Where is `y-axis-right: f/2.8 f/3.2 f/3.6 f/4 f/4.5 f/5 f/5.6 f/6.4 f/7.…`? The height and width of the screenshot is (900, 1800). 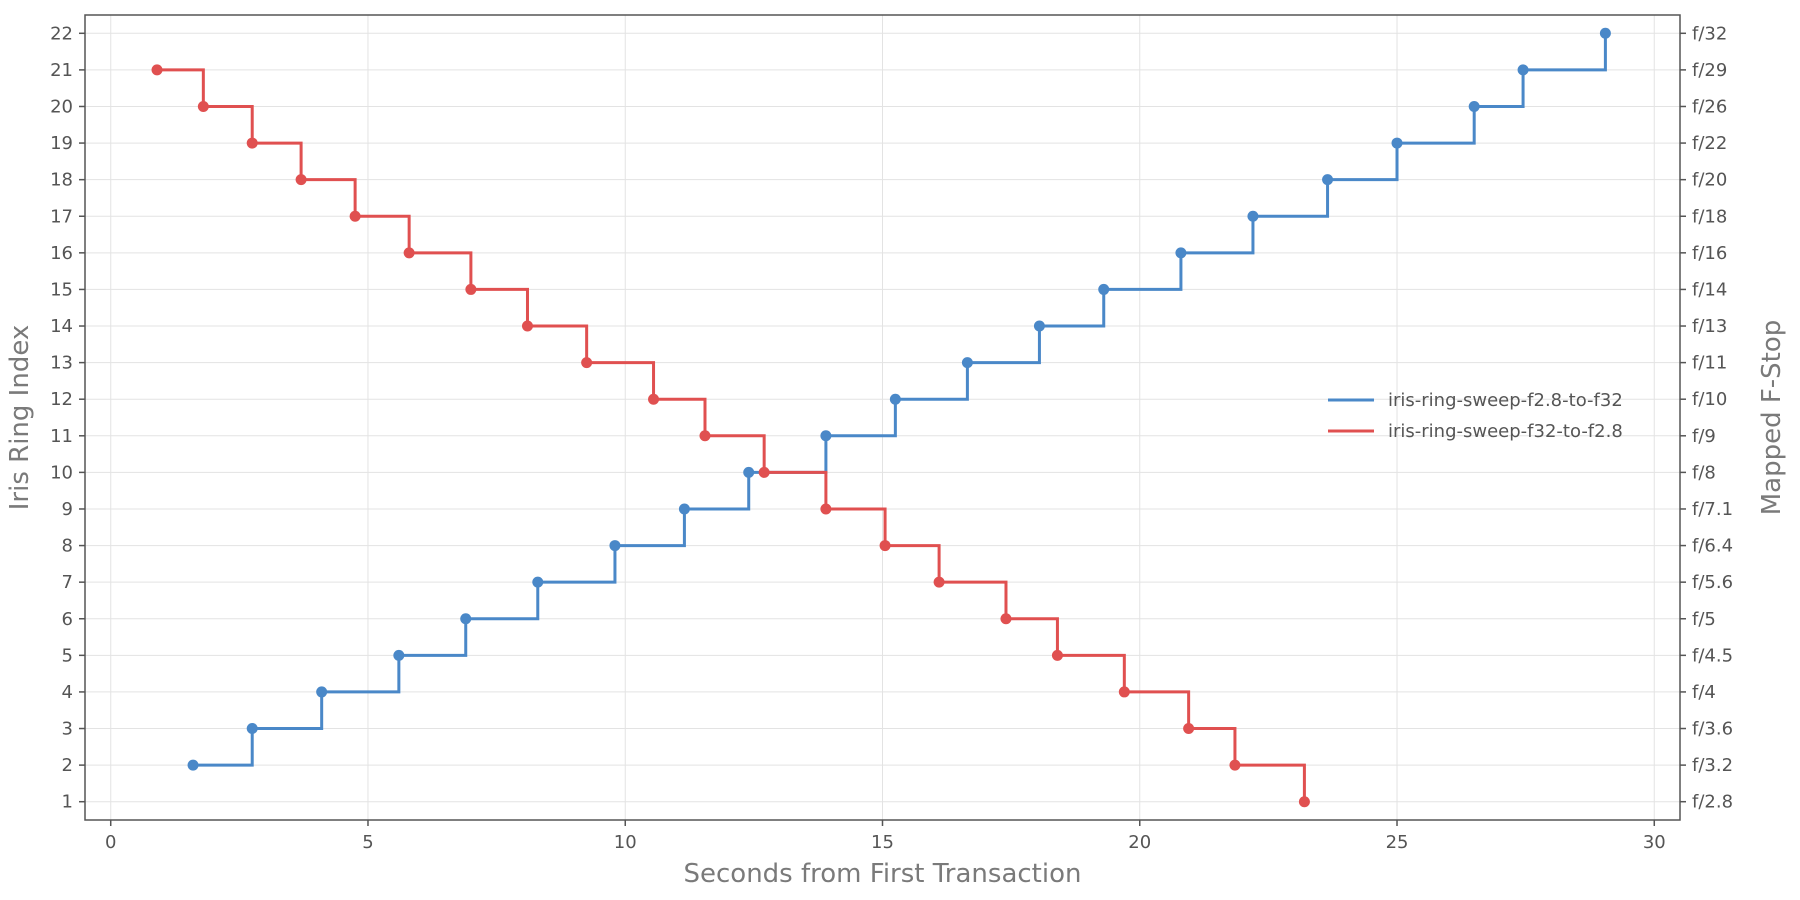
y-axis-right: f/2.8 f/3.2 f/3.6 f/4 f/4.5 f/5 f/5.6 f/6.4 f/7.… is located at coordinates (1706, 418).